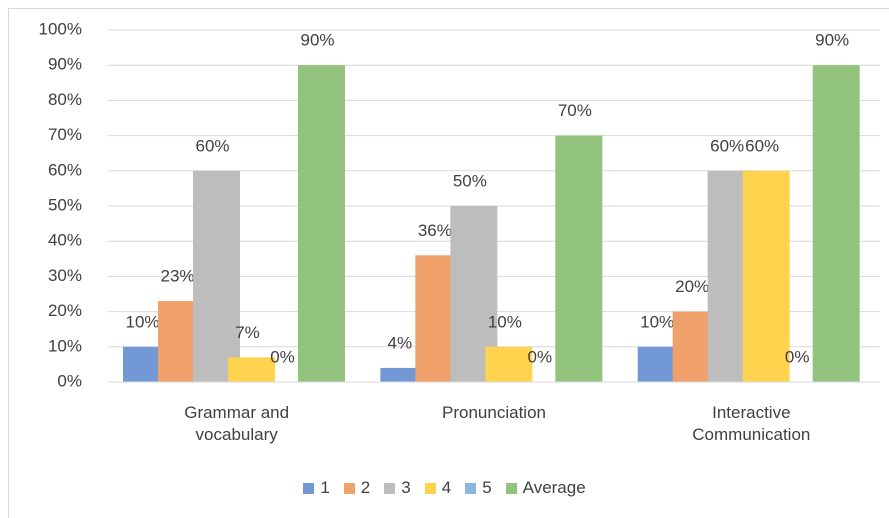  Describe the element at coordinates (365, 487) in the screenshot. I see `legend-label: 2` at that location.